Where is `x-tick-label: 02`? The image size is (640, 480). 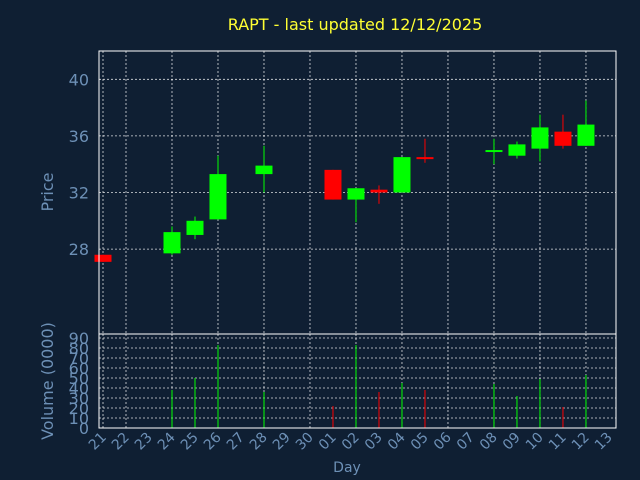 x-tick-label: 02 is located at coordinates (351, 442).